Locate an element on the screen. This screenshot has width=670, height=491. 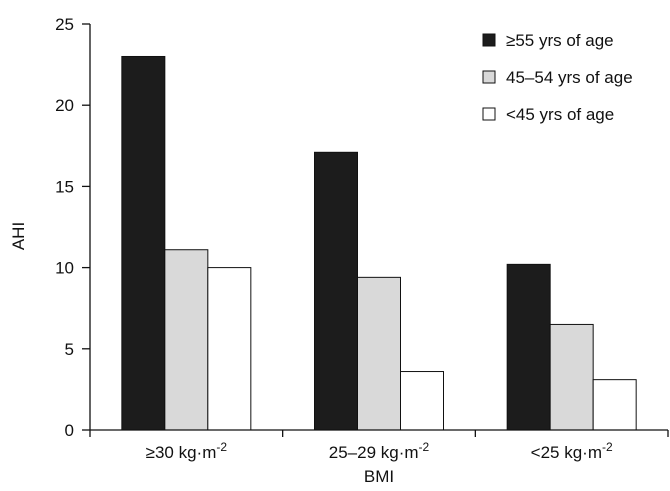
legend-label: <45 yrs of age is located at coordinates (560, 114).